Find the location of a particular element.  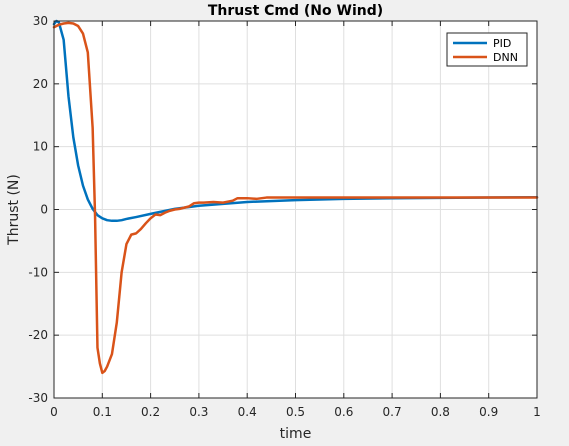

y-tick-label: 20 is located at coordinates (40, 84).